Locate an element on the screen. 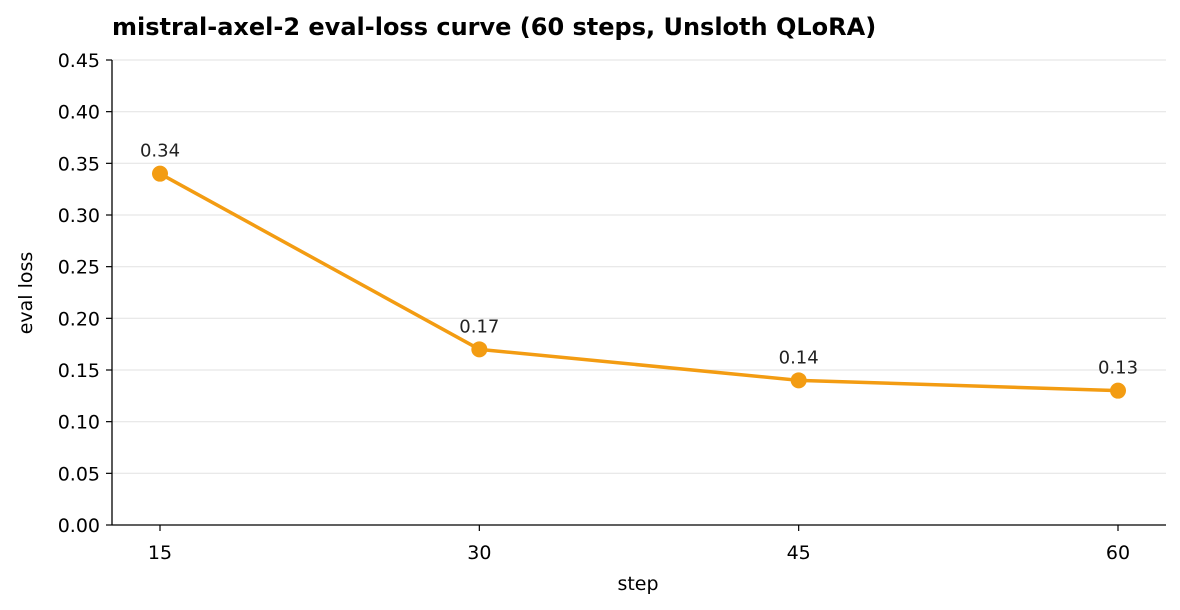 The height and width of the screenshot is (610, 1180). y-tick-label: 0.40 is located at coordinates (79, 113).